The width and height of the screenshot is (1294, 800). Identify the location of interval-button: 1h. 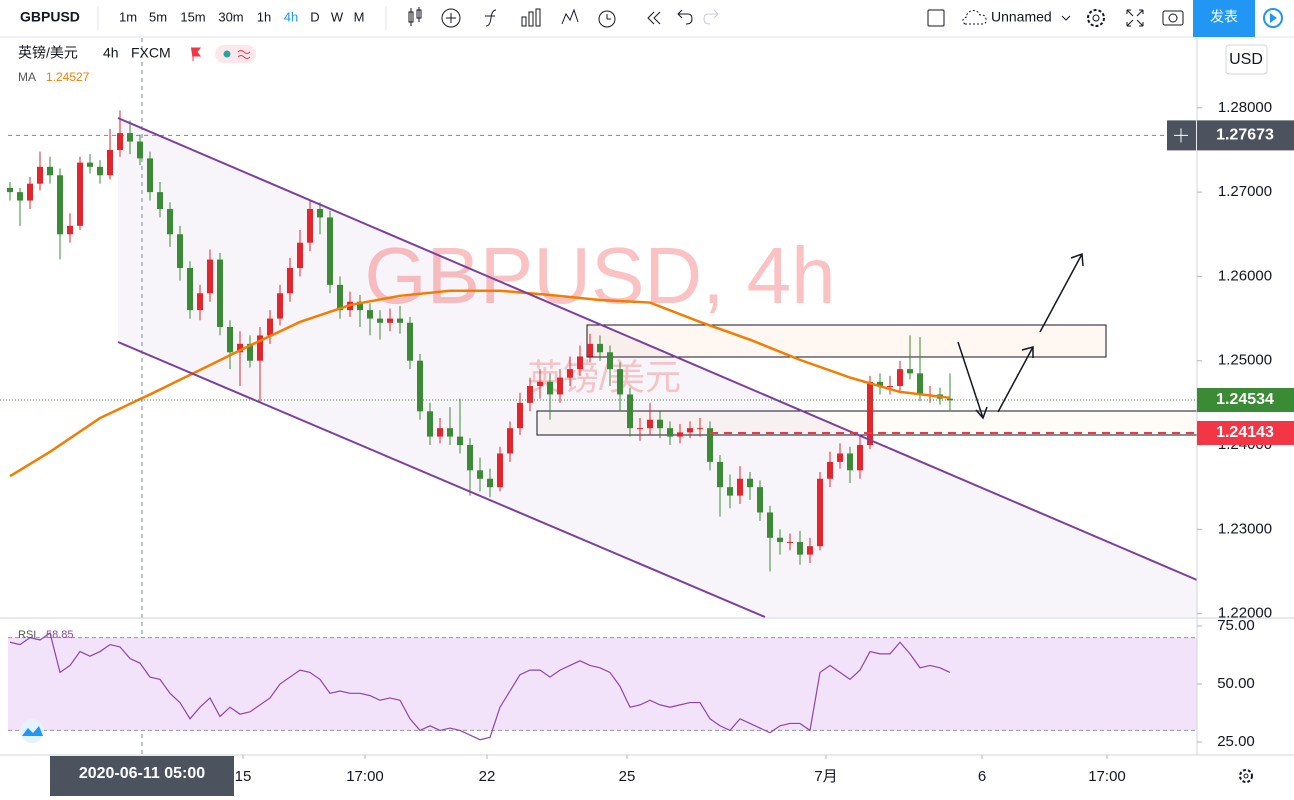
(264, 16).